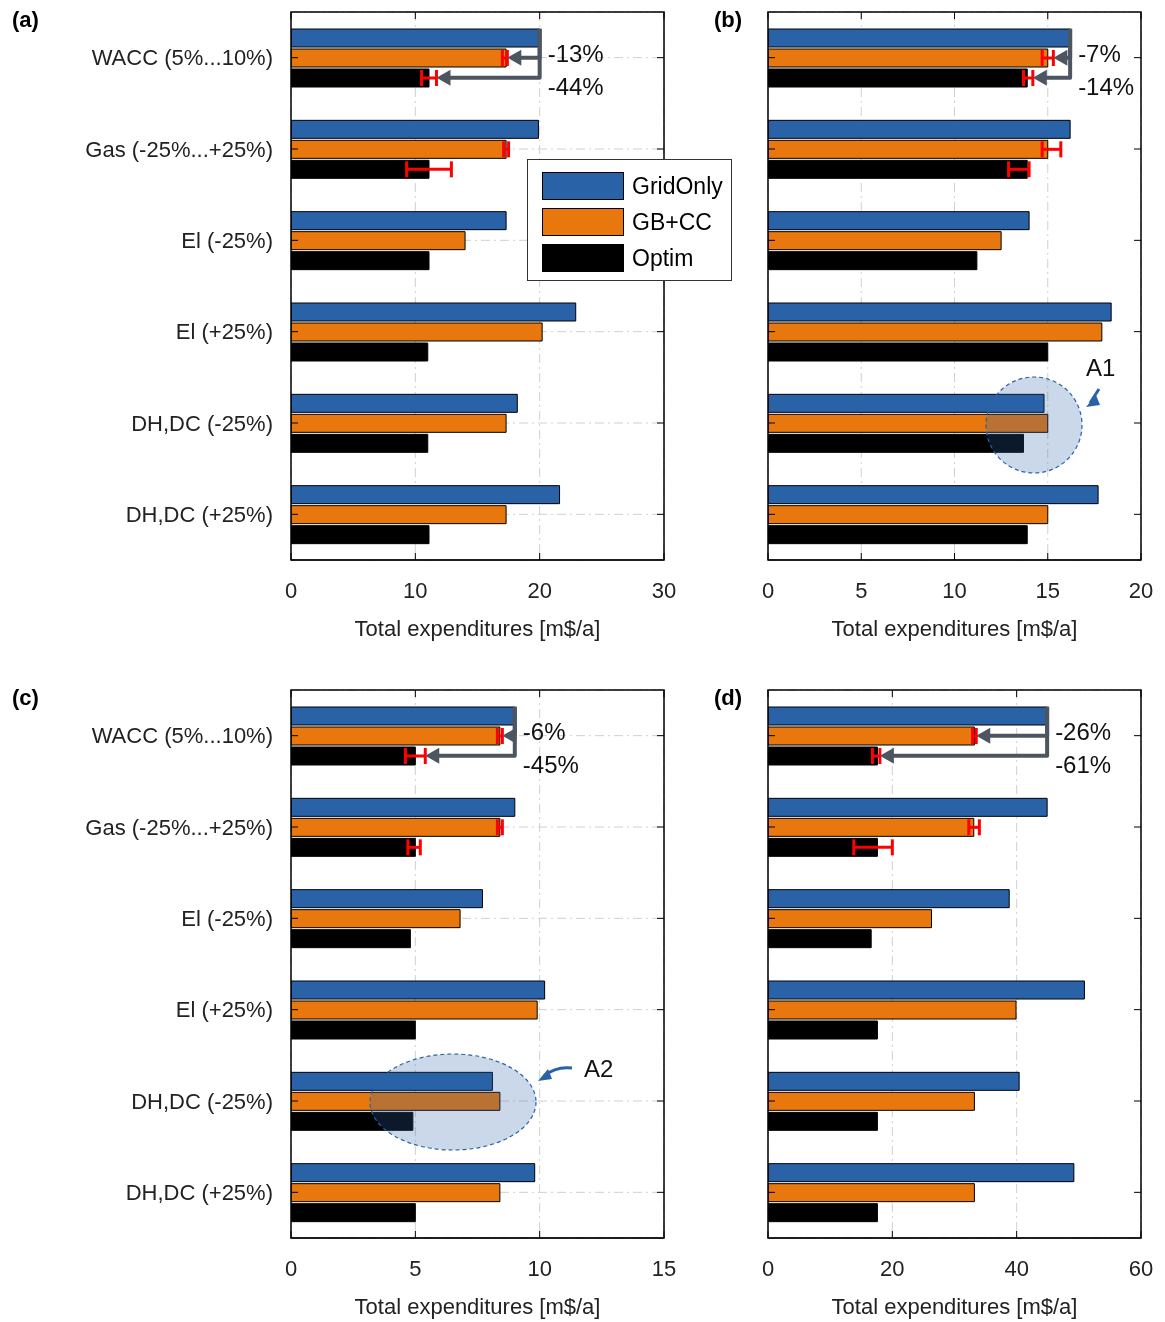 This screenshot has width=1165, height=1322. Describe the element at coordinates (728, 19) in the screenshot. I see `chart-title: (b)` at that location.